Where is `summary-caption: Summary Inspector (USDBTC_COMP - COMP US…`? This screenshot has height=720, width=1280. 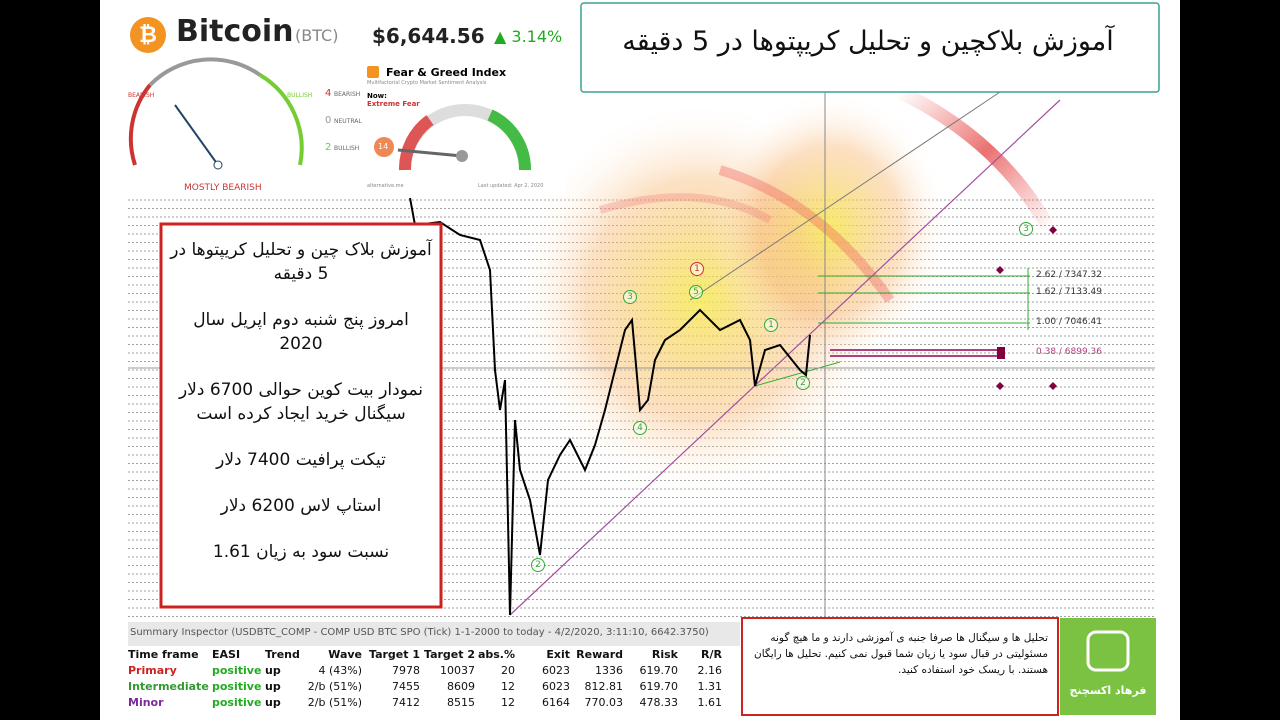
summary-caption: Summary Inspector (USDBTC_COMP - COMP US… is located at coordinates (419, 632).